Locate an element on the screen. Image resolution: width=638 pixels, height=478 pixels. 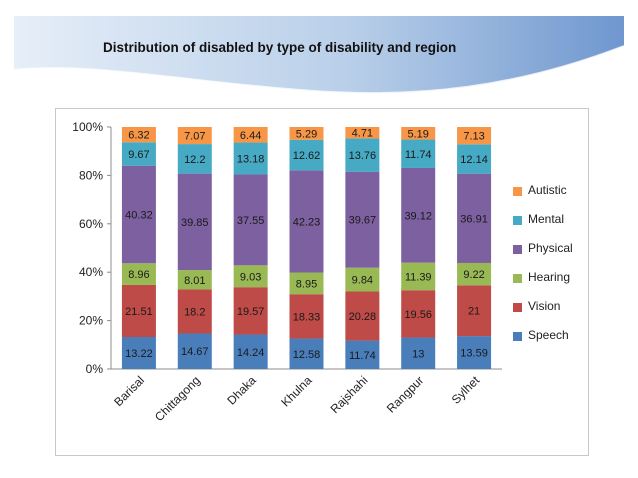
data-label: 18.2 is located at coordinates (194, 312).